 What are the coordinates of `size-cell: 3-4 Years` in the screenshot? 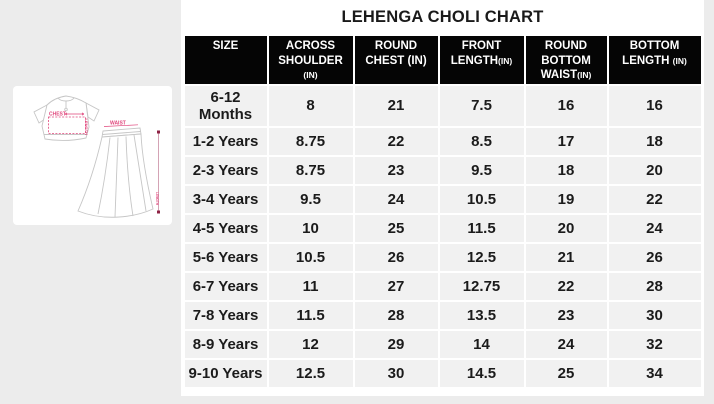 It's located at (225, 199).